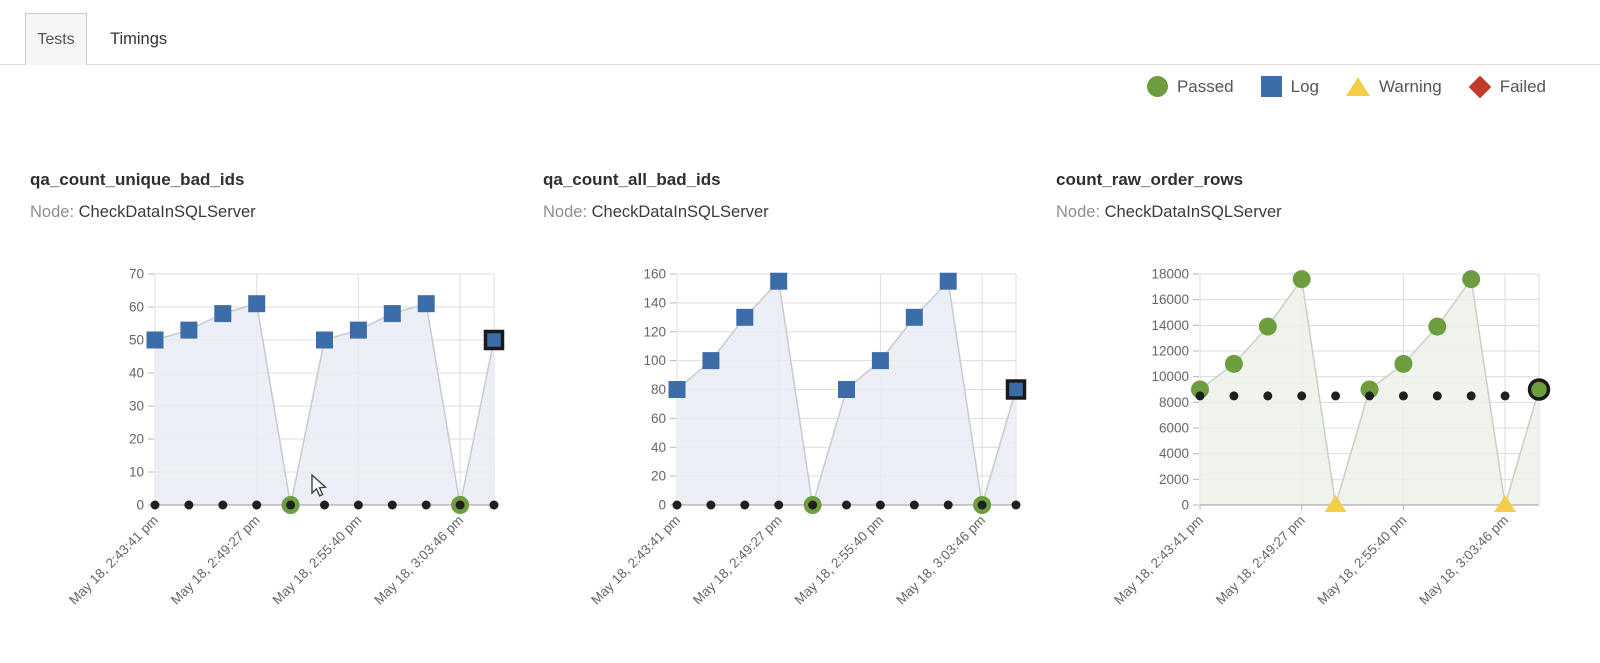  What do you see at coordinates (1362, 560) in the screenshot?
I see `x-tick-label: May 18, 2:55:40 pm` at bounding box center [1362, 560].